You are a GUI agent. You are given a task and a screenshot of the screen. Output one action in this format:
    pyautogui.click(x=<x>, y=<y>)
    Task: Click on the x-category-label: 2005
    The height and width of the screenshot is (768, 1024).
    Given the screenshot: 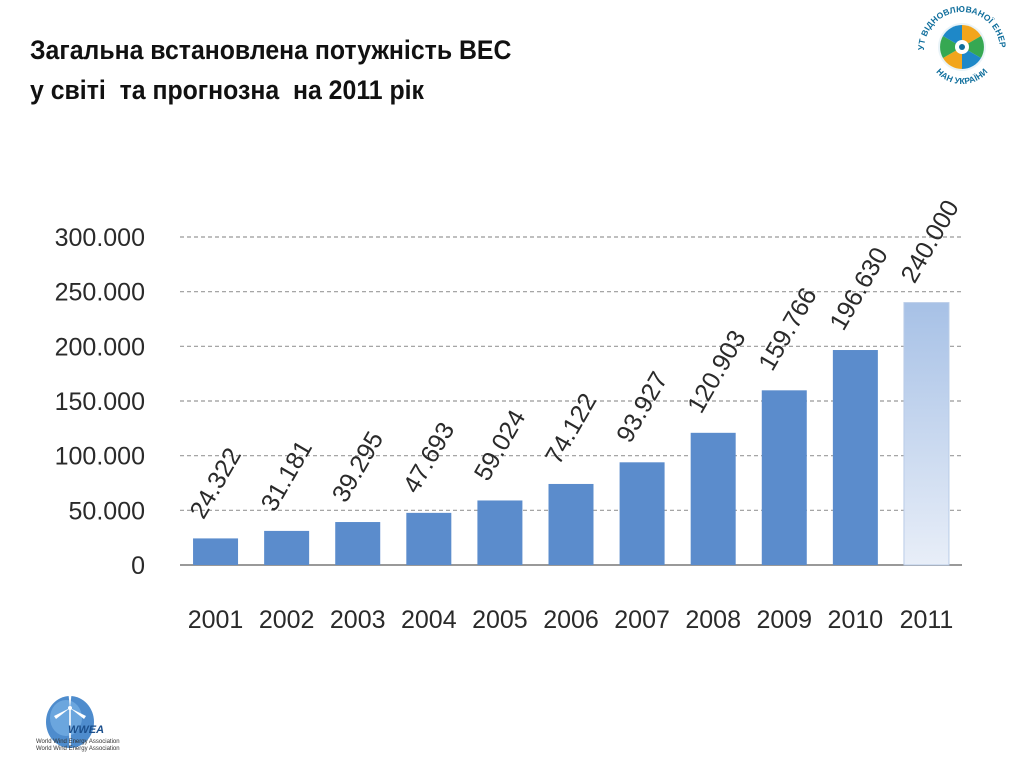 What is the action you would take?
    pyautogui.click(x=500, y=620)
    